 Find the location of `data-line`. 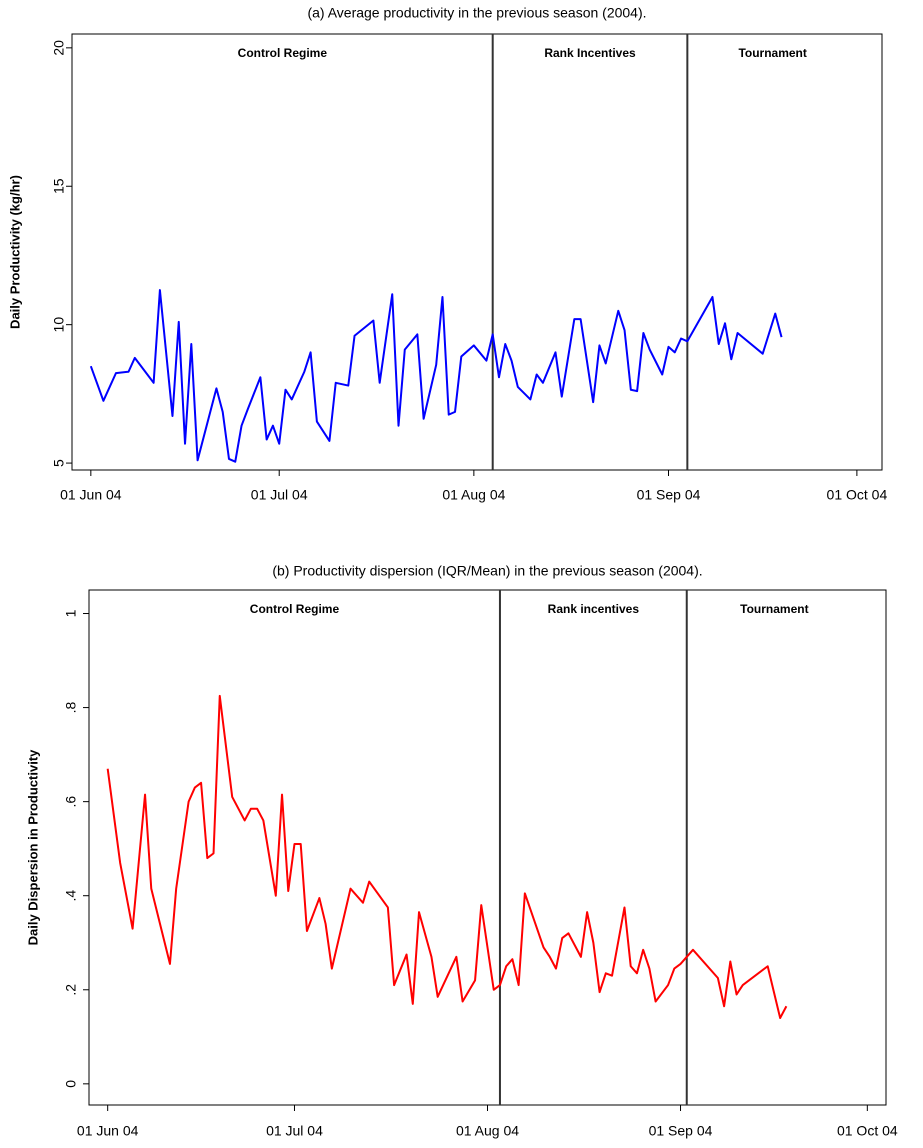

data-line is located at coordinates (436, 376).